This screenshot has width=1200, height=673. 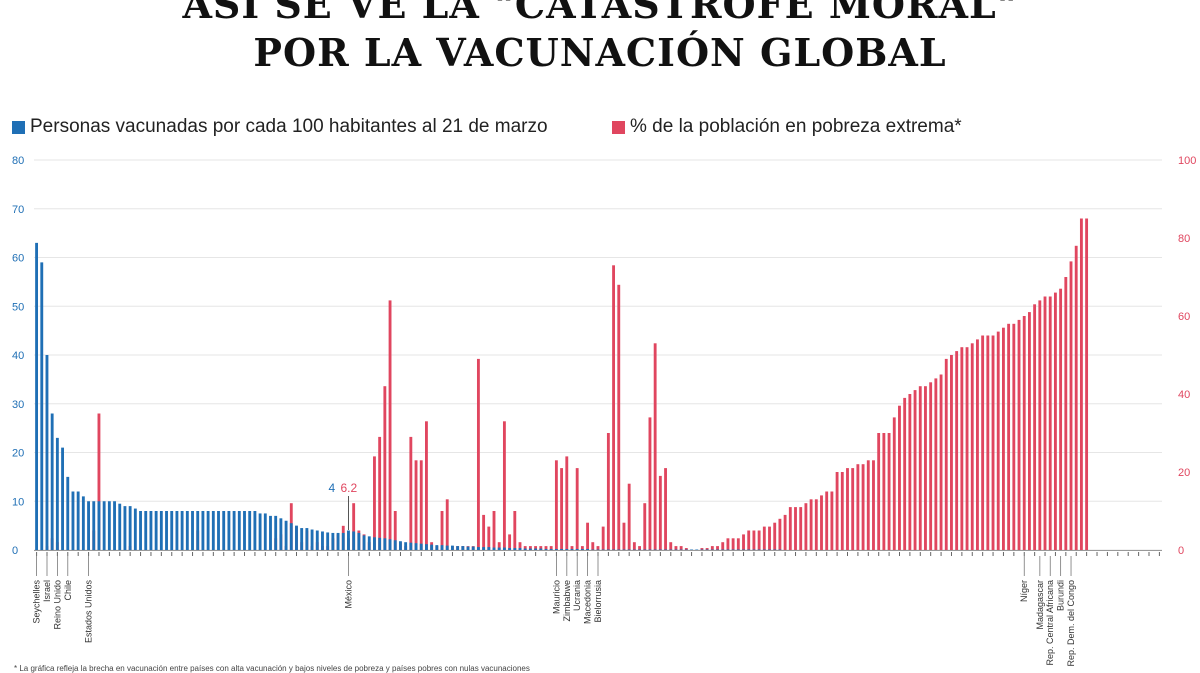 I want to click on country-label: Níger, so click(x=1024, y=591).